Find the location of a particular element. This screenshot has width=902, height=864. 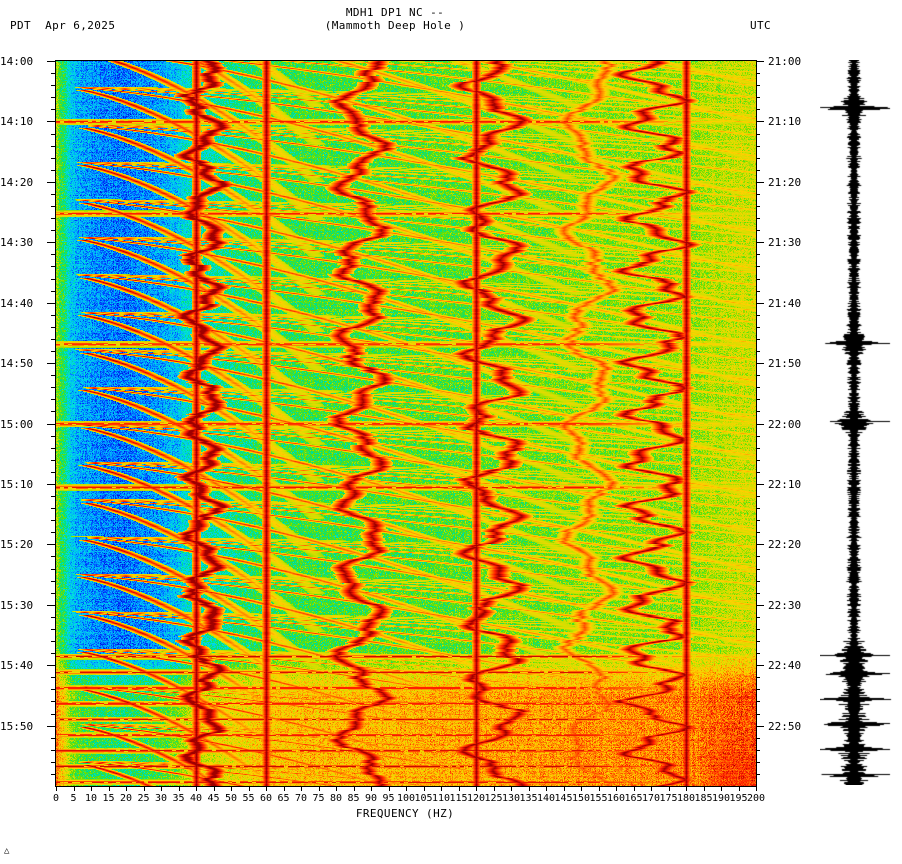

x-tick-label: 100 is located at coordinates (406, 798).